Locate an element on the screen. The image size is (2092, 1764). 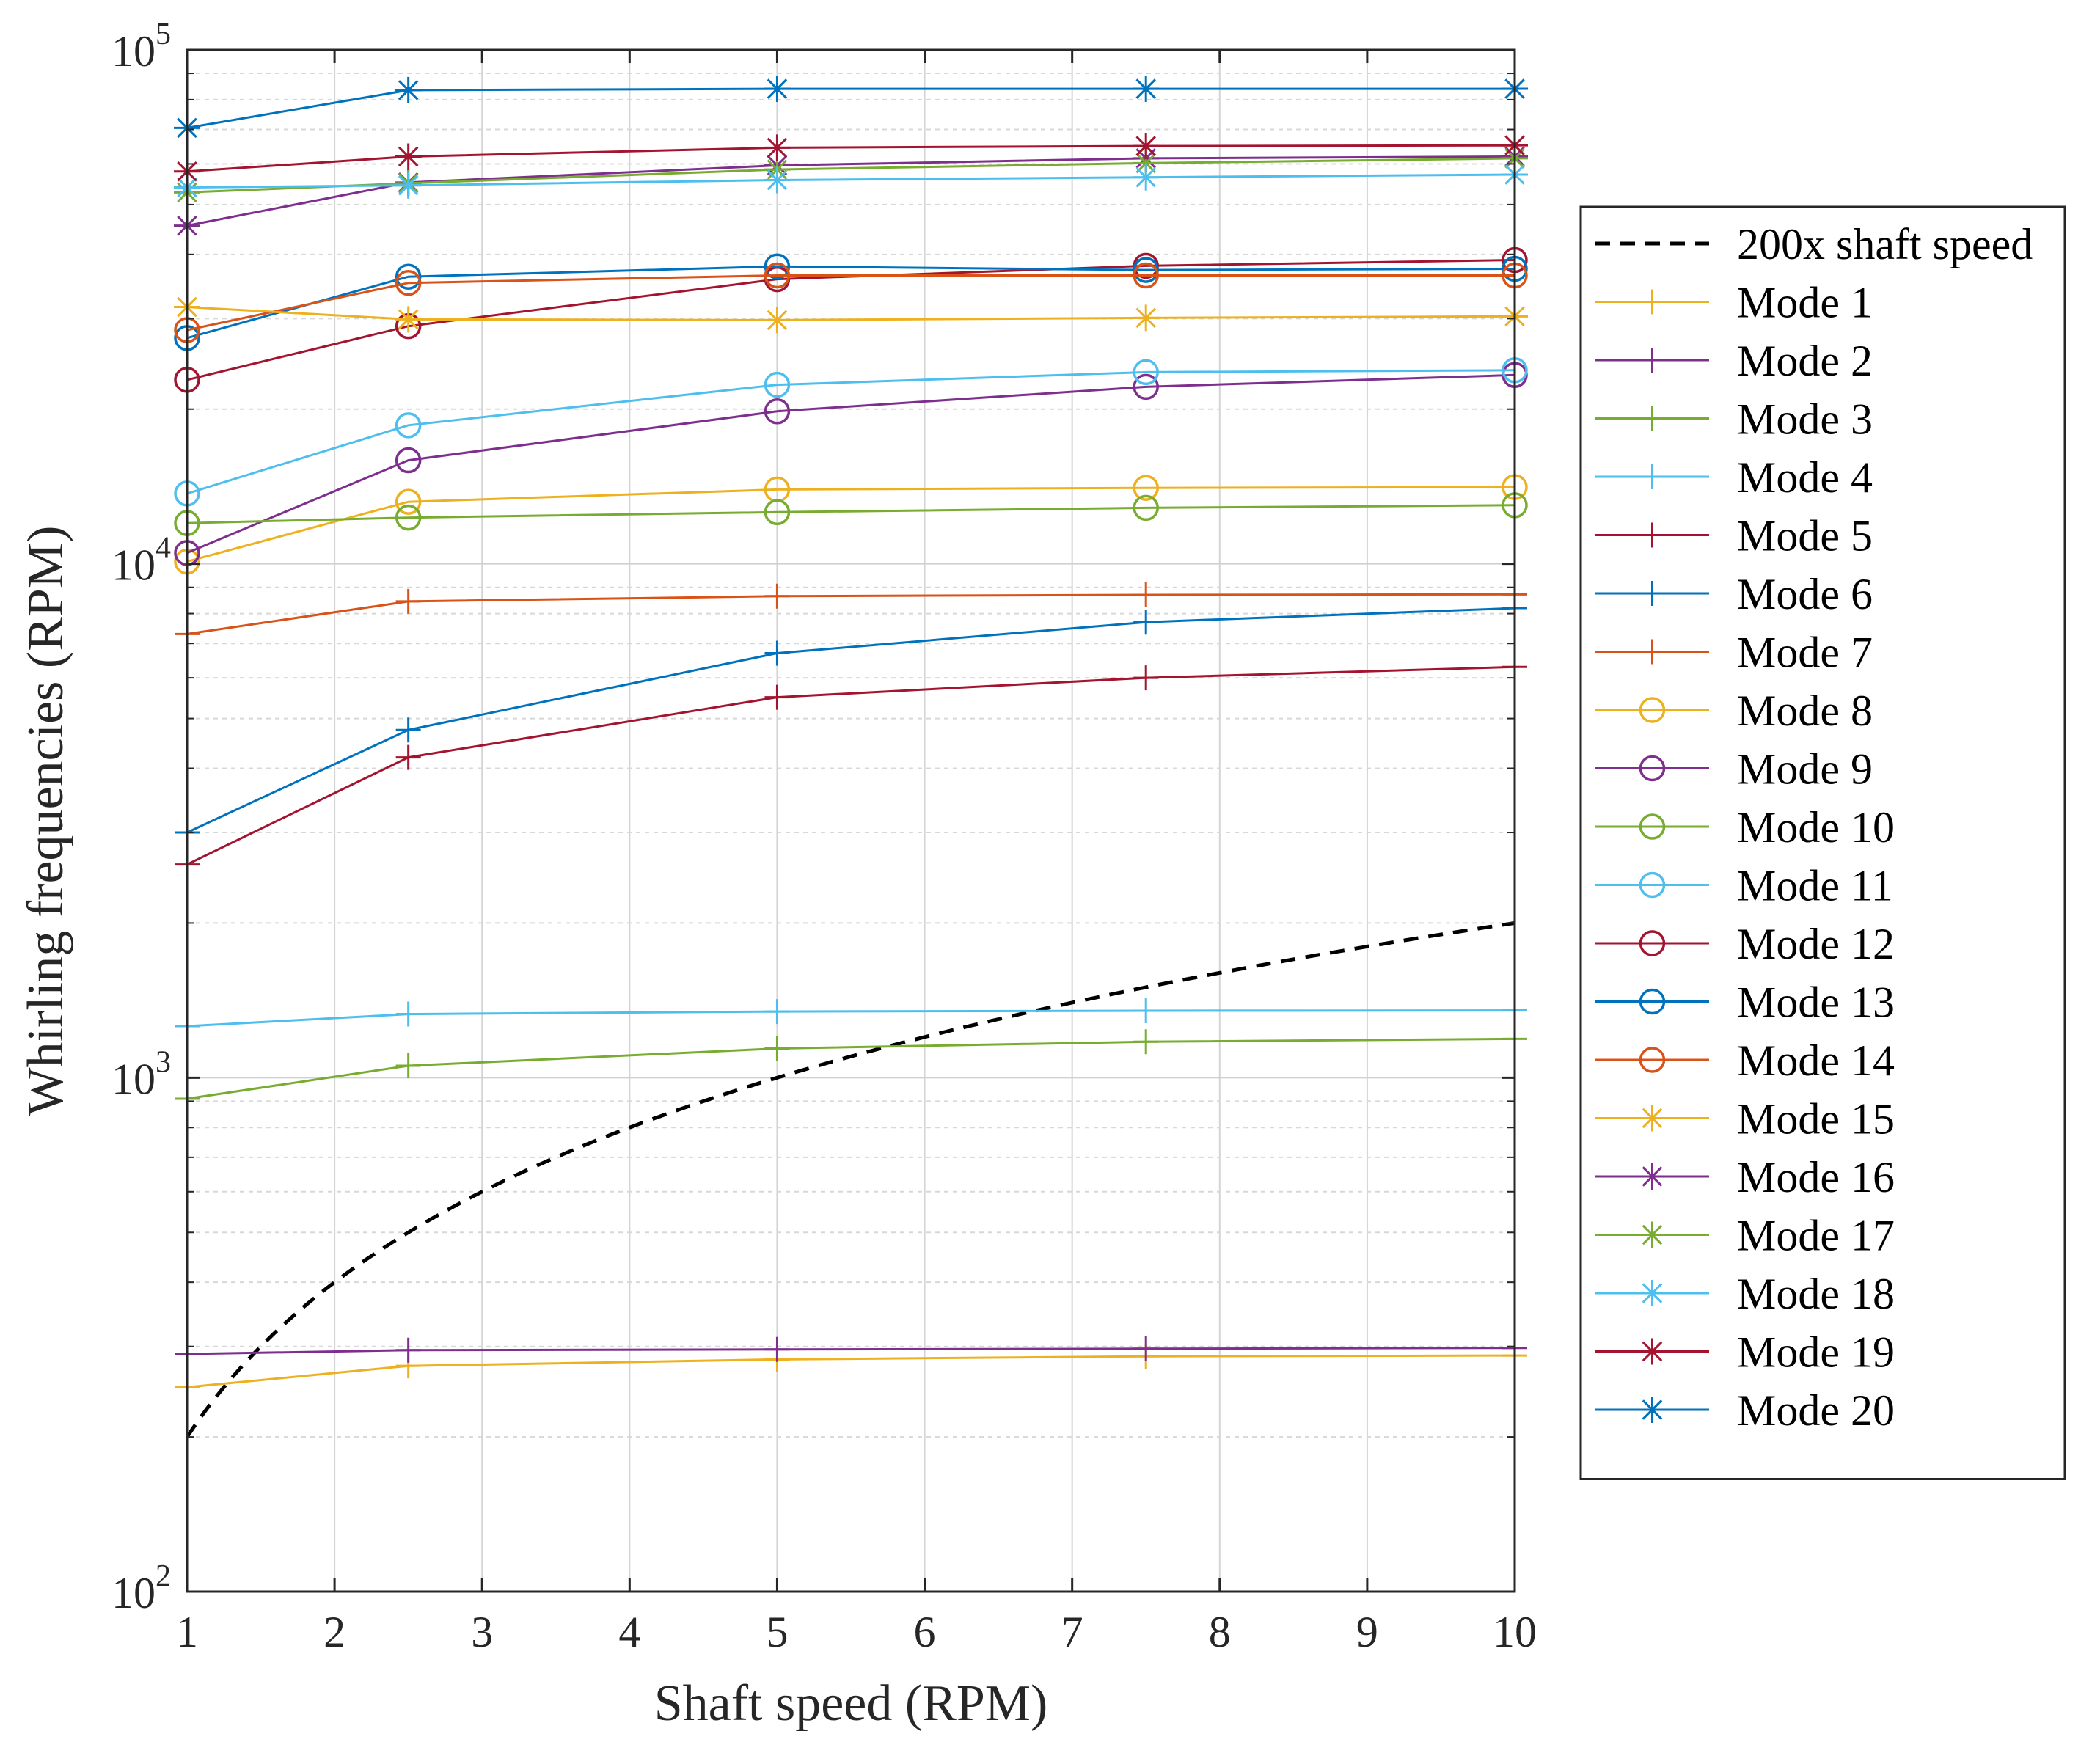
y-tick-label: 10⁴ is located at coordinates (141, 561).